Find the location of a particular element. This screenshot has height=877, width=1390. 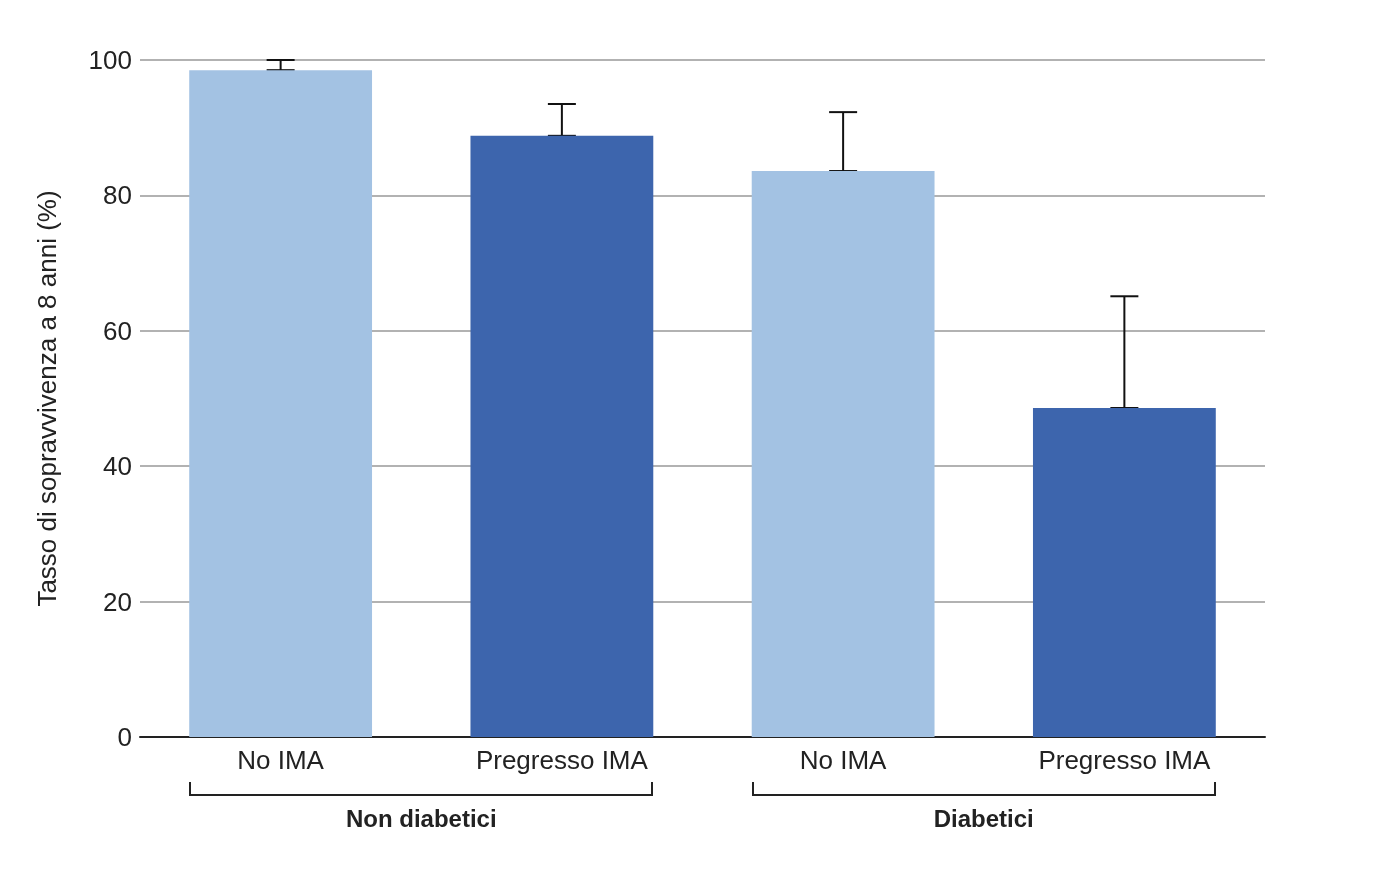

text: Diabetici is located at coordinates (983, 819).